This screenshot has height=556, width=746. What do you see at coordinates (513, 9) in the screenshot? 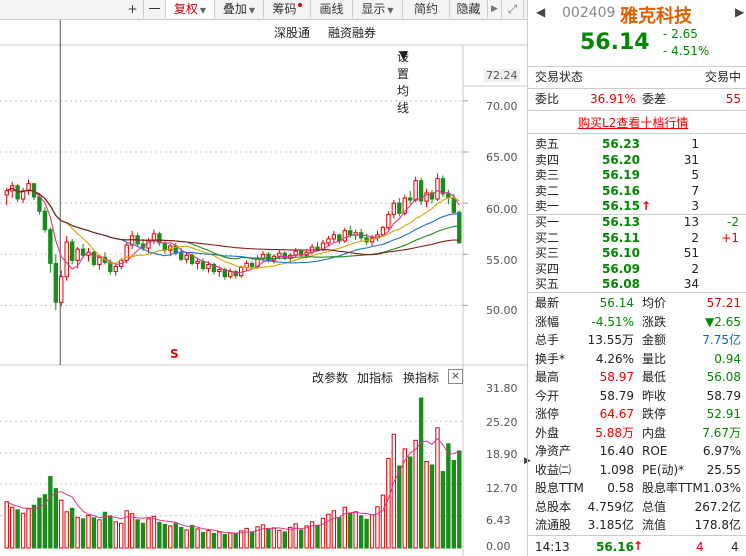
I see `expand-icon: ⤢` at bounding box center [513, 9].